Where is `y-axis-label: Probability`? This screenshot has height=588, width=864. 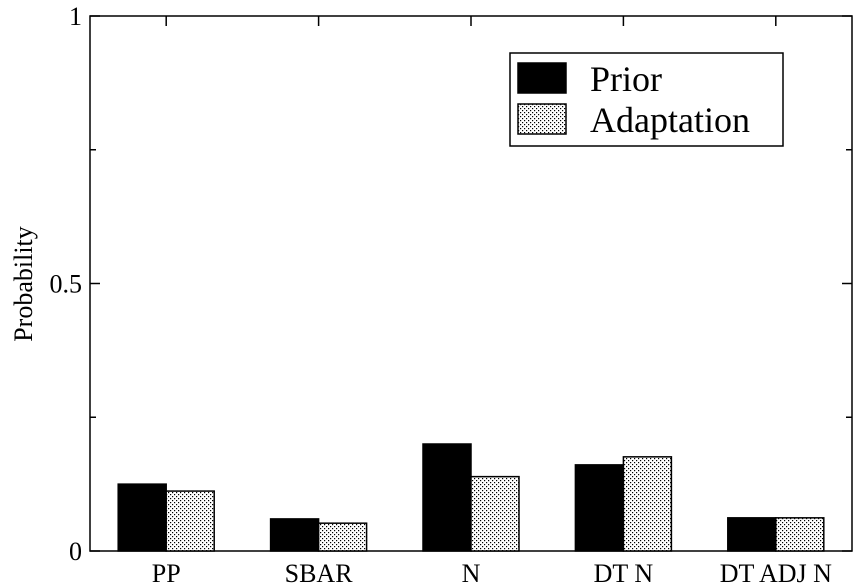 y-axis-label: Probability is located at coordinates (23, 284).